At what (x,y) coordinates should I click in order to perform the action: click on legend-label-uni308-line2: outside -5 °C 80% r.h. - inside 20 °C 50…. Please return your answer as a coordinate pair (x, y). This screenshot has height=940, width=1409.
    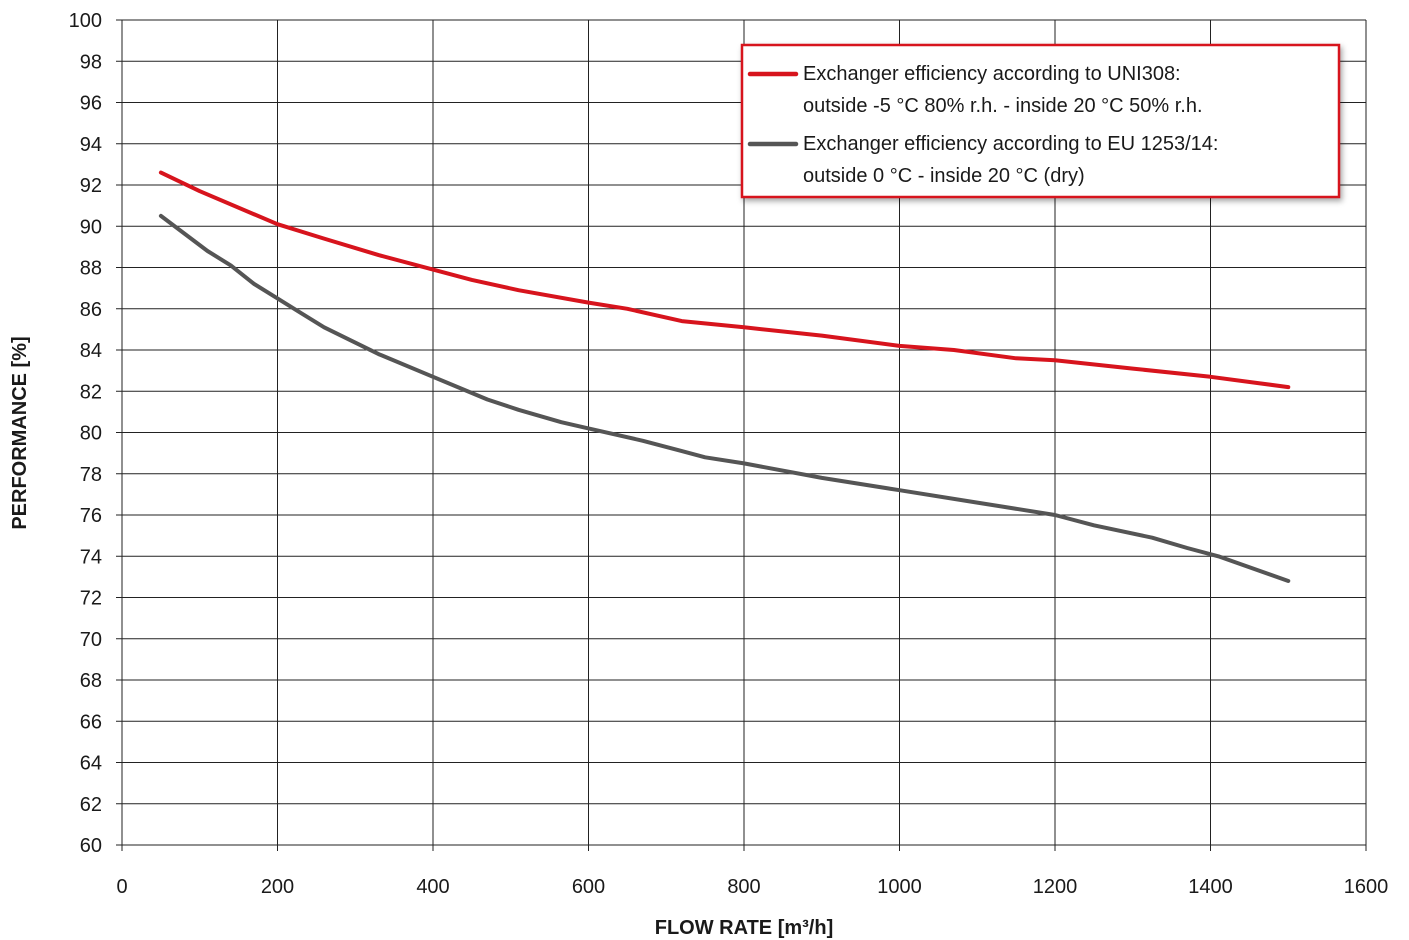
    Looking at the image, I should click on (1003, 106).